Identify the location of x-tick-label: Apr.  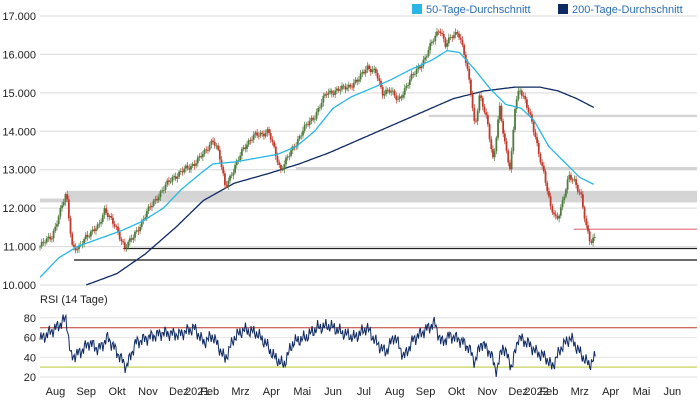
(610, 392).